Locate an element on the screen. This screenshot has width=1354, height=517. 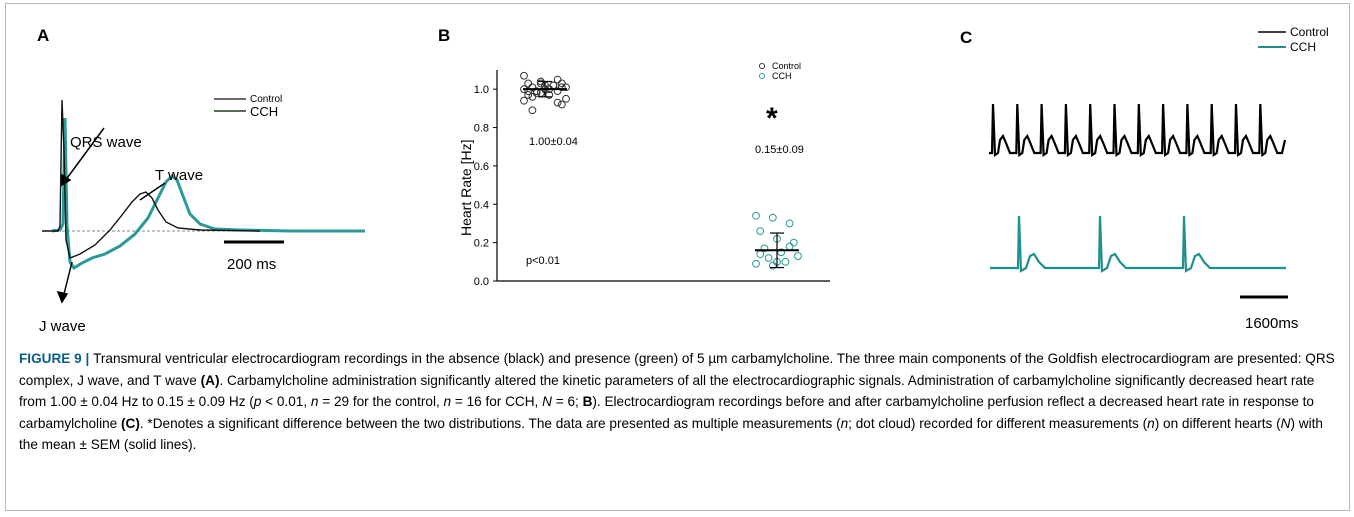
panel-c-letter: C is located at coordinates (966, 37).